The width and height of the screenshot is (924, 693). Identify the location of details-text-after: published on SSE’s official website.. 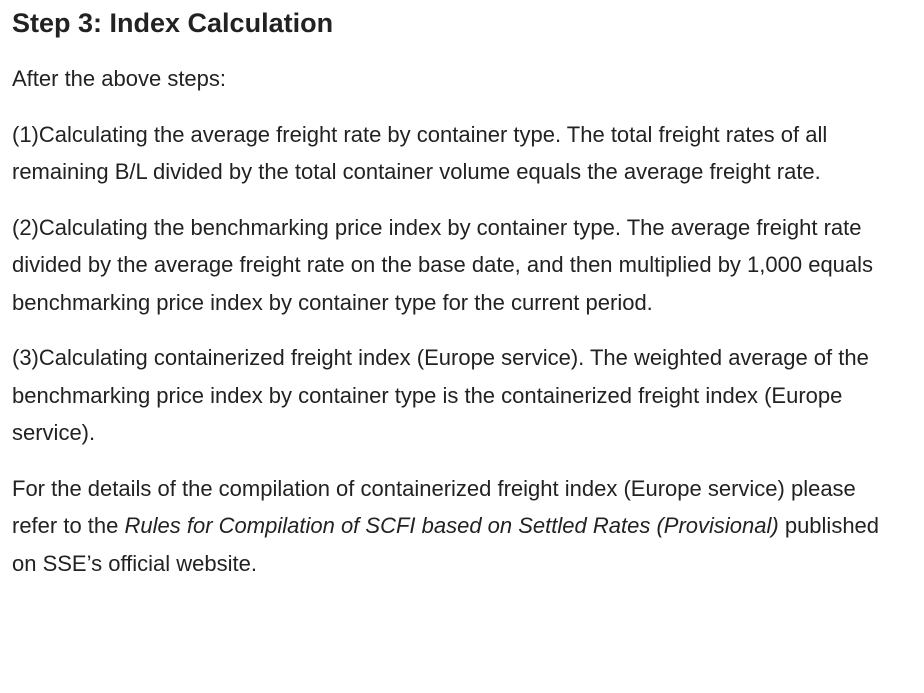
(446, 544).